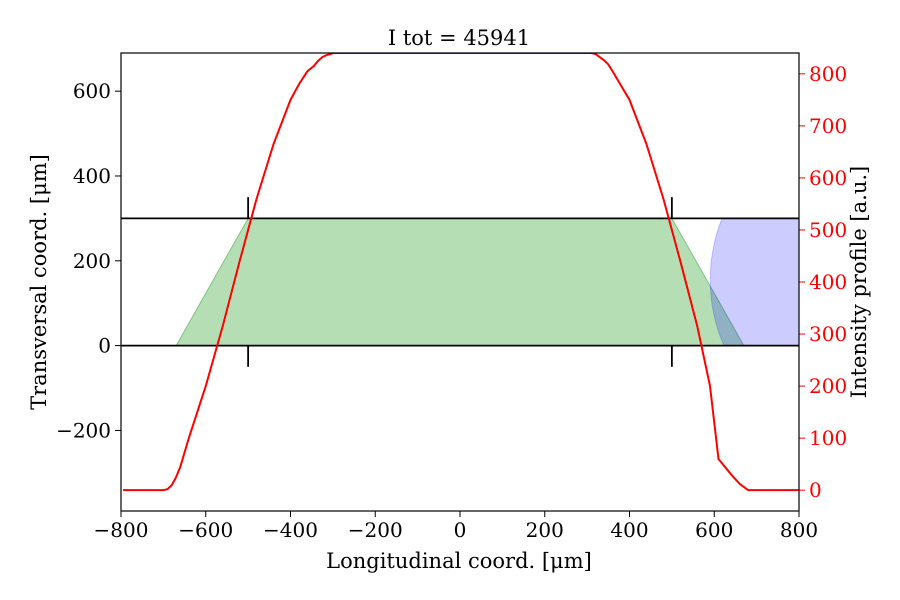 Image resolution: width=900 pixels, height=600 pixels. Describe the element at coordinates (92, 176) in the screenshot. I see `y-tick-label-3: 400` at that location.